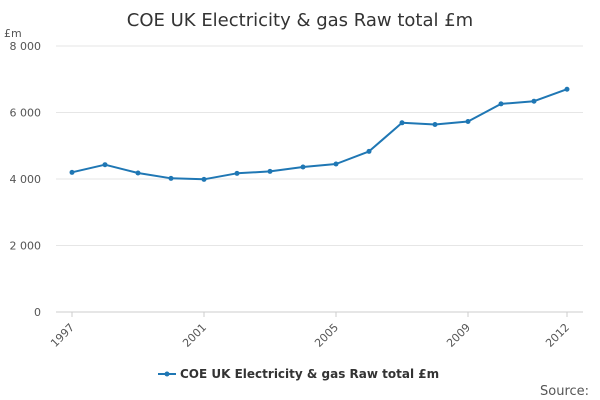 Image resolution: width=600 pixels, height=400 pixels. What do you see at coordinates (458, 335) in the screenshot?
I see `x-tick-label: 2009` at bounding box center [458, 335].